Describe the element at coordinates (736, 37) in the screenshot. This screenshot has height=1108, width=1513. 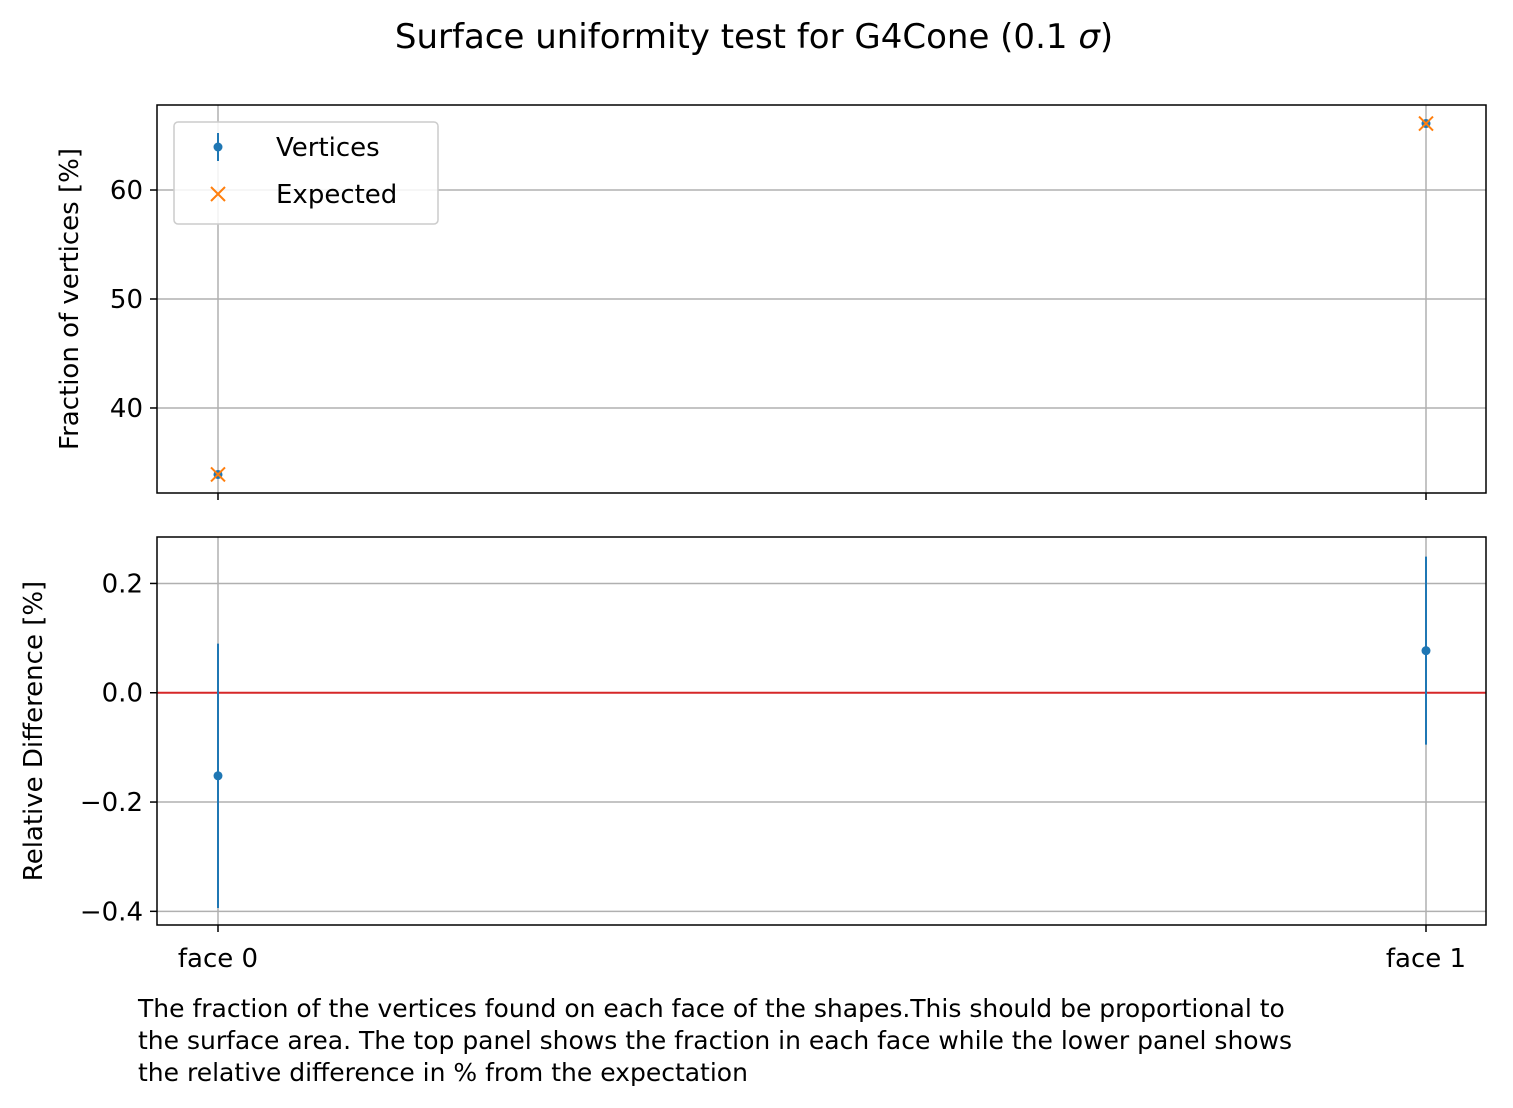
I see `chart-title-prefix: Surface uniformity test for G4Cone (0.1` at that location.